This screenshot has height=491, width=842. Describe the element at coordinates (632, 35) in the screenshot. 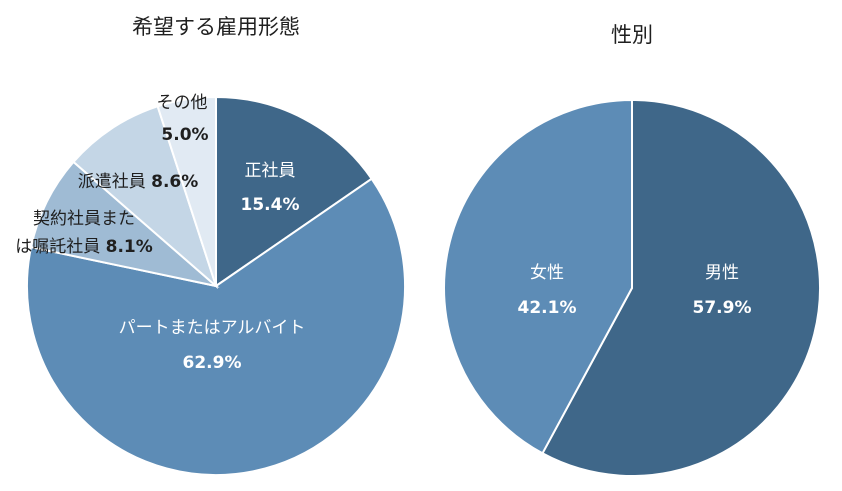

I see `chart-title-gender: 性別` at that location.